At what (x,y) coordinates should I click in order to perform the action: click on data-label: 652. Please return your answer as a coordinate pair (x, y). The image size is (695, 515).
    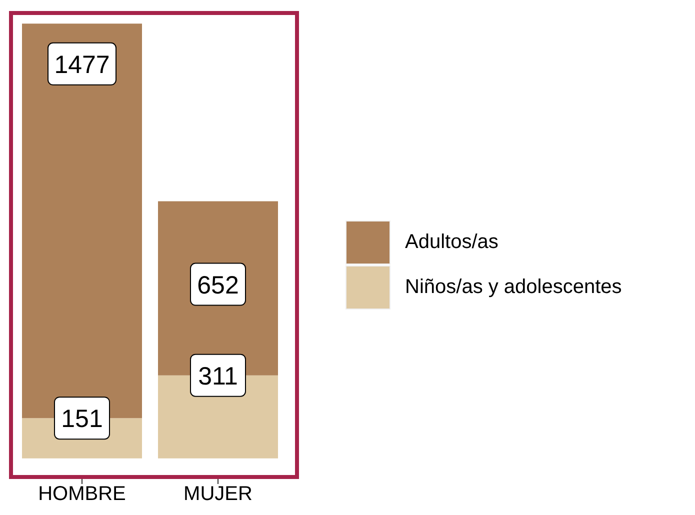
    Looking at the image, I should click on (218, 285).